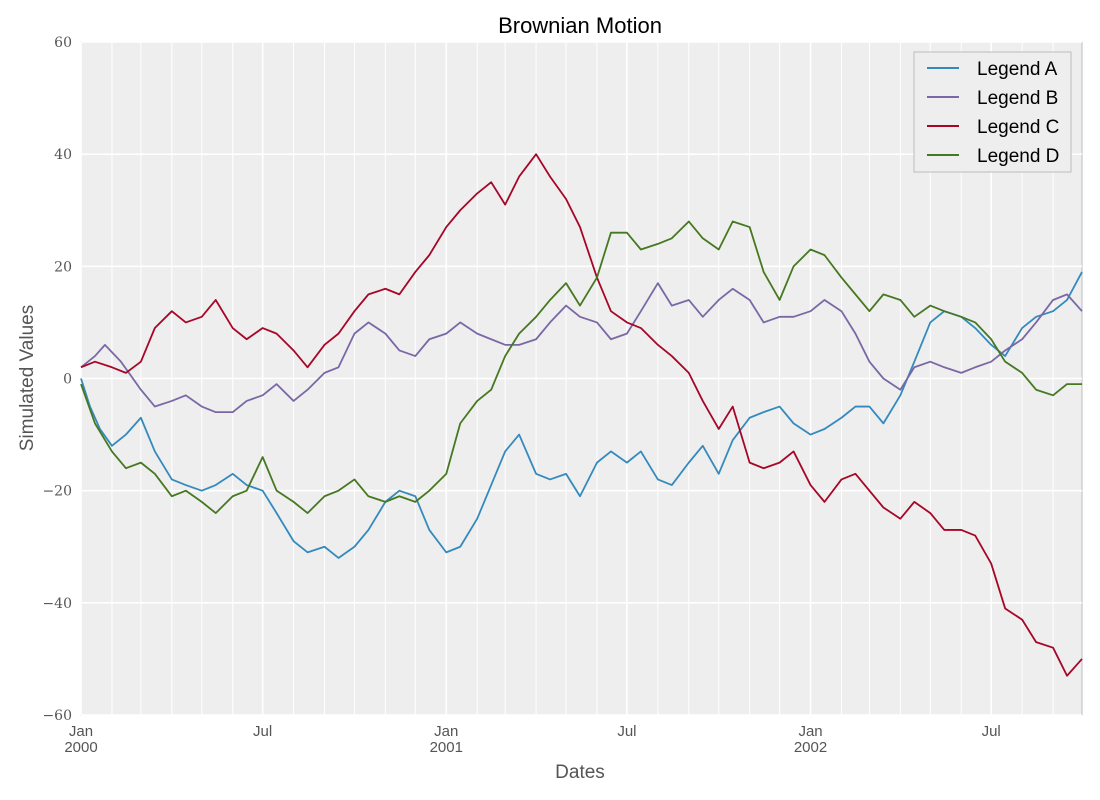  I want to click on x-axis-label: Dates, so click(580, 772).